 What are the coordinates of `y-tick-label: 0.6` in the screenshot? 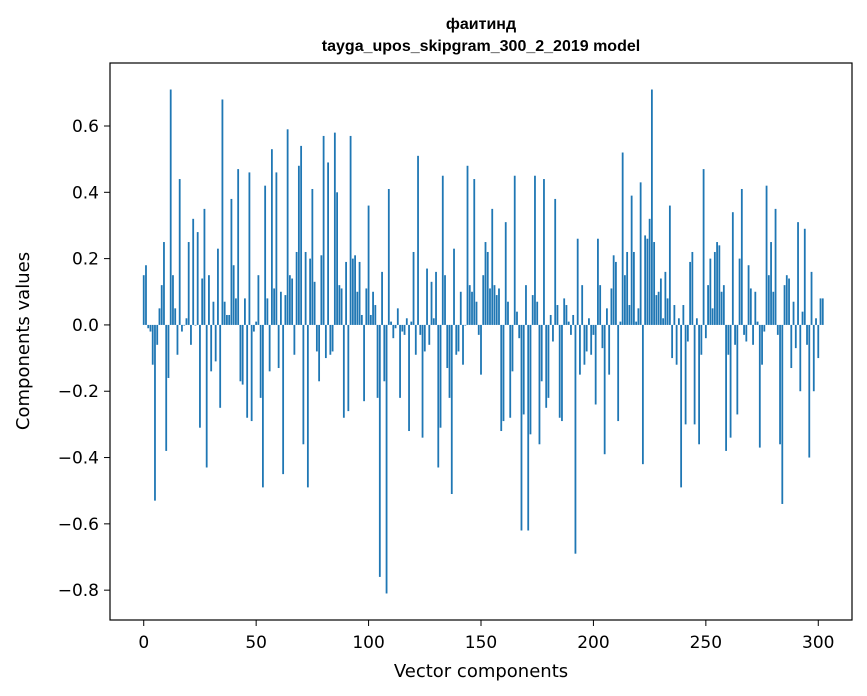 It's located at (85, 127).